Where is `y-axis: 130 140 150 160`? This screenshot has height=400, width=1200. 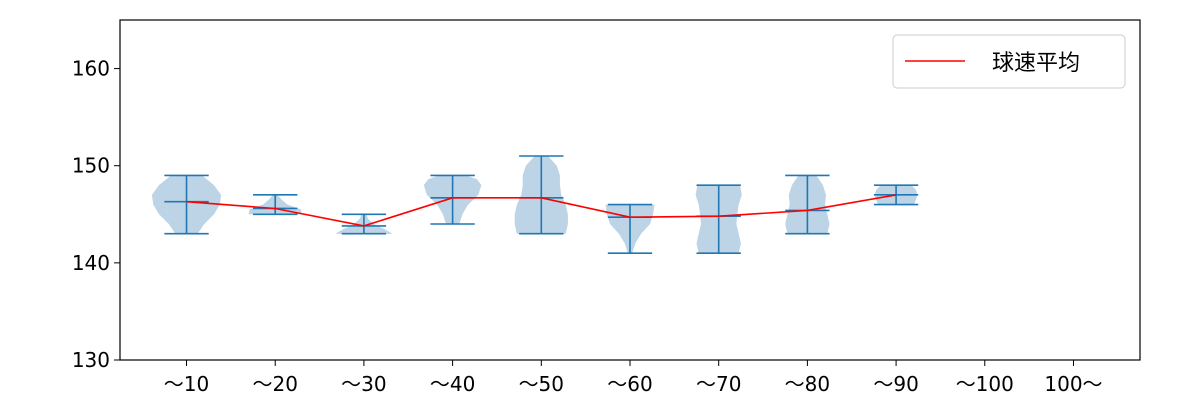 y-axis: 130 140 150 160 is located at coordinates (96, 214).